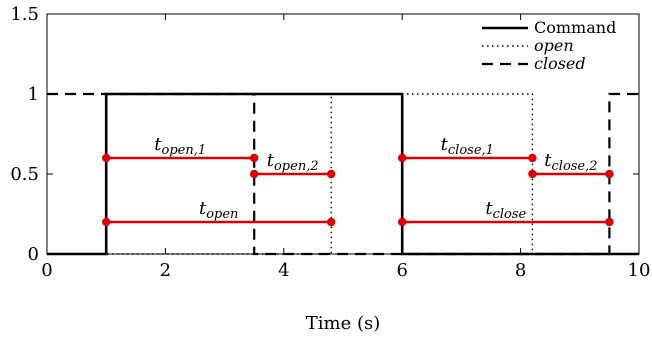  Describe the element at coordinates (520, 270) in the screenshot. I see `x-tick-label: 8` at that location.